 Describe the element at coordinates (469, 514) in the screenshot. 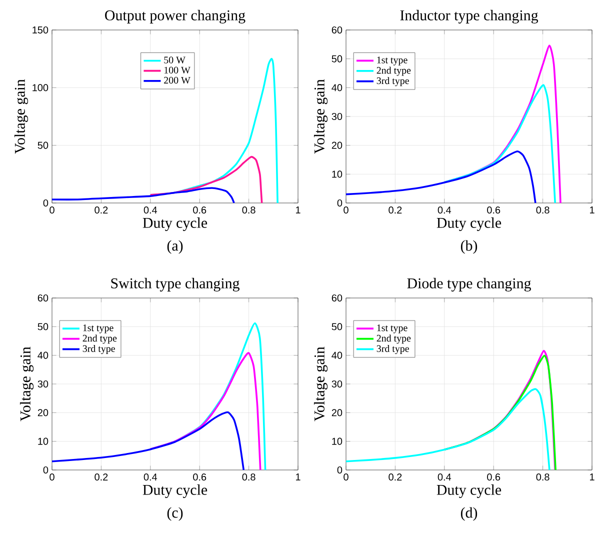

I see `text: (d)` at that location.